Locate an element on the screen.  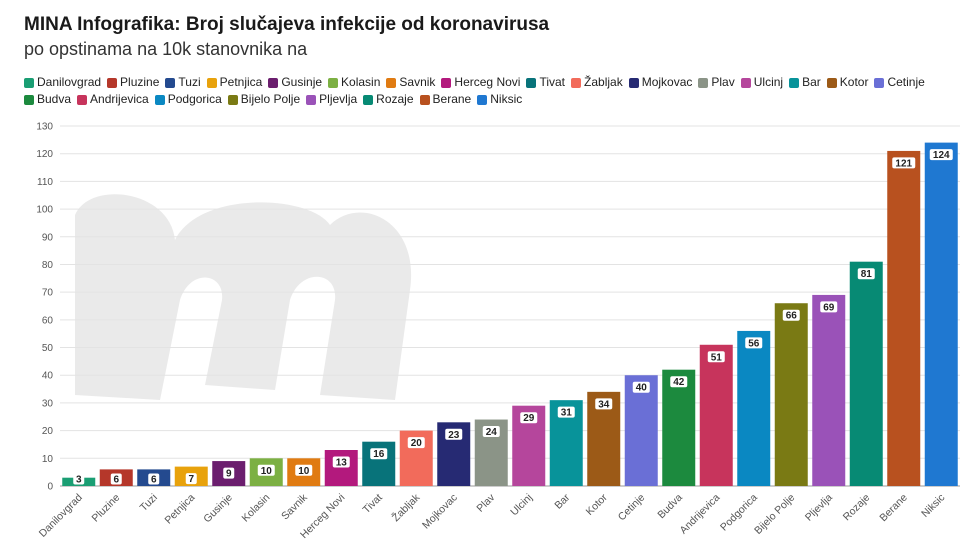
legend-item: Mojkovac is located at coordinates (660, 82).